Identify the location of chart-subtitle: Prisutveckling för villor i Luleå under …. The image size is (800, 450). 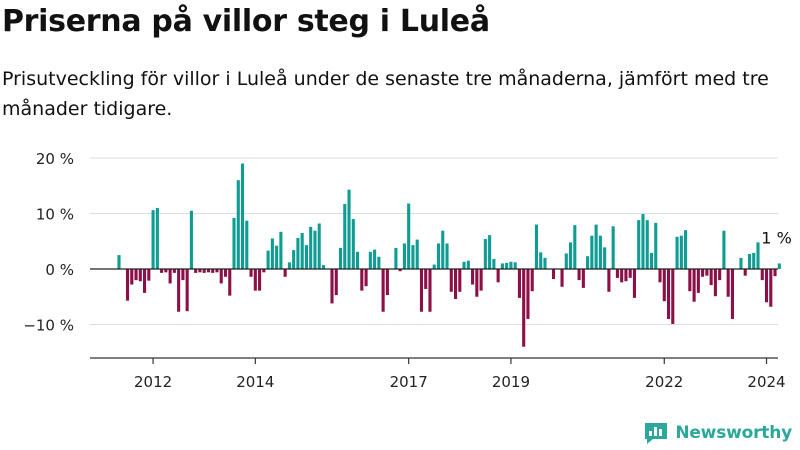
(385, 94).